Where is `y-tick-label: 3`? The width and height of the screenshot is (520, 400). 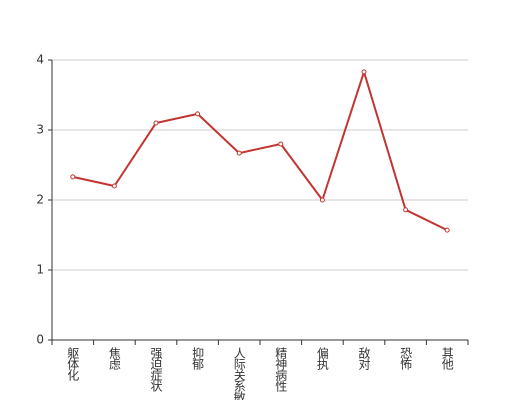 y-tick-label: 3 is located at coordinates (40, 130).